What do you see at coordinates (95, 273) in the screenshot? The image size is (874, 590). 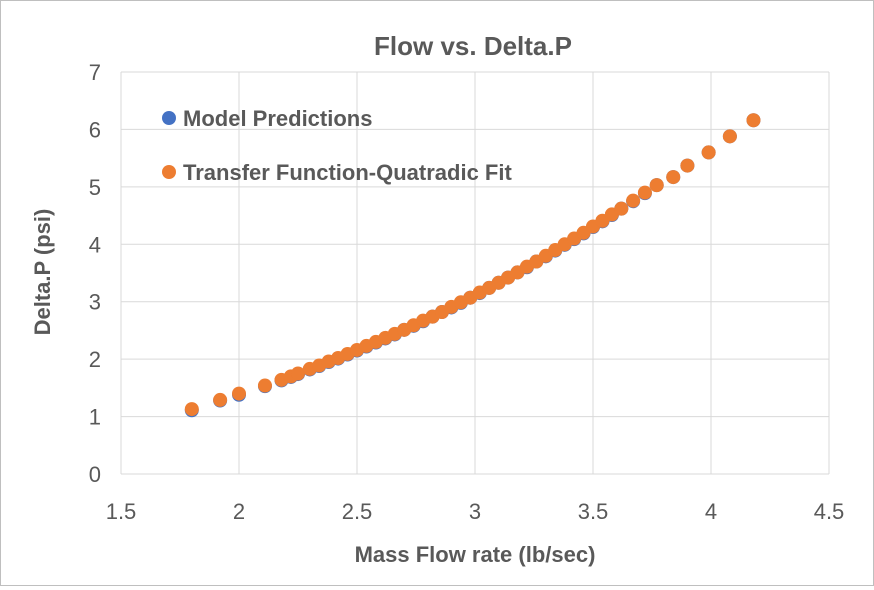 I see `y-axis-tick-labels: 0 1 2 3 4 5 6 7` at bounding box center [95, 273].